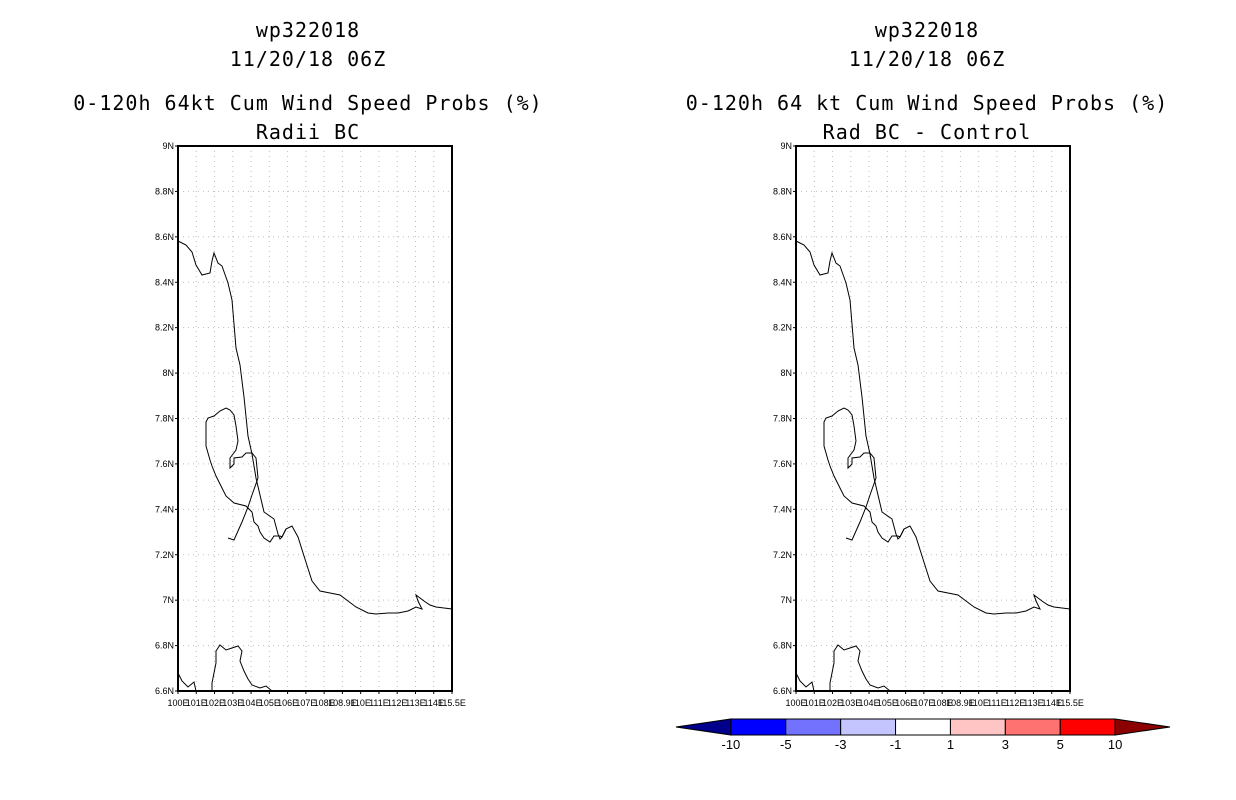  What do you see at coordinates (927, 45) in the screenshot?
I see `panel-2-title-block: wp322018 11/20/18 06Z` at bounding box center [927, 45].